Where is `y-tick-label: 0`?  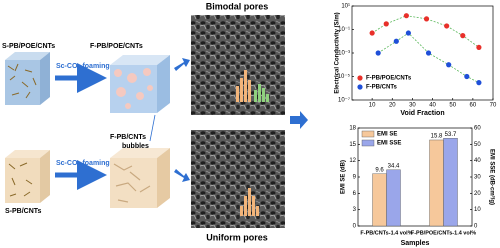 y-tick-label: 0 is located at coordinates (355, 227).